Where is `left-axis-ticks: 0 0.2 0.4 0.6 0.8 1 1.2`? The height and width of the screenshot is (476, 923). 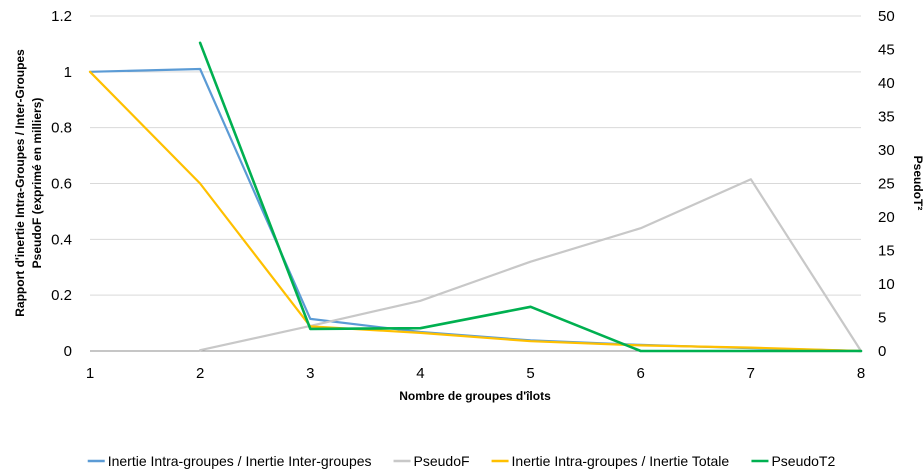 left-axis-ticks: 0 0.2 0.4 0.6 0.8 1 1.2 is located at coordinates (61, 184).